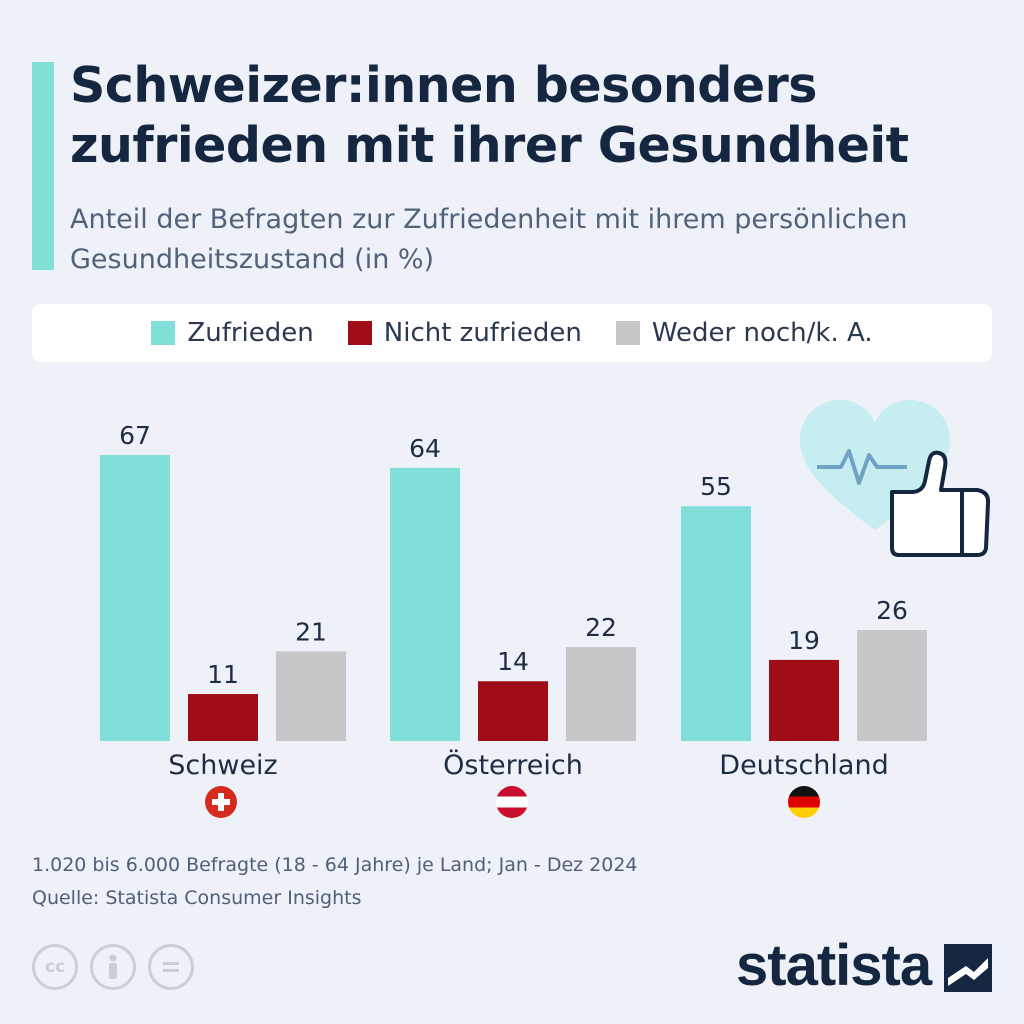 The image size is (1024, 1024). I want to click on bar-österreich-weder-noch-k-a, so click(601, 694).